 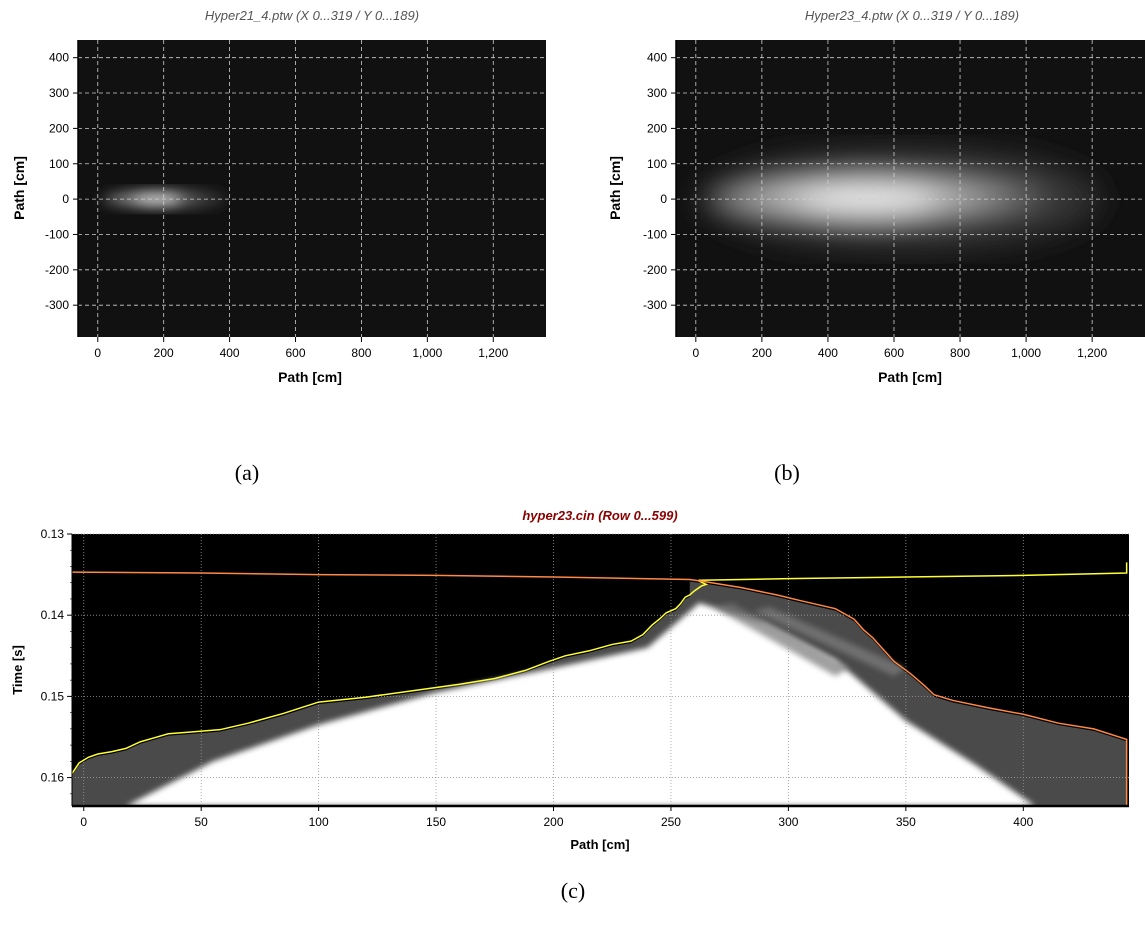 What do you see at coordinates (57, 305) in the screenshot?
I see `y-tick-label-a: -300` at bounding box center [57, 305].